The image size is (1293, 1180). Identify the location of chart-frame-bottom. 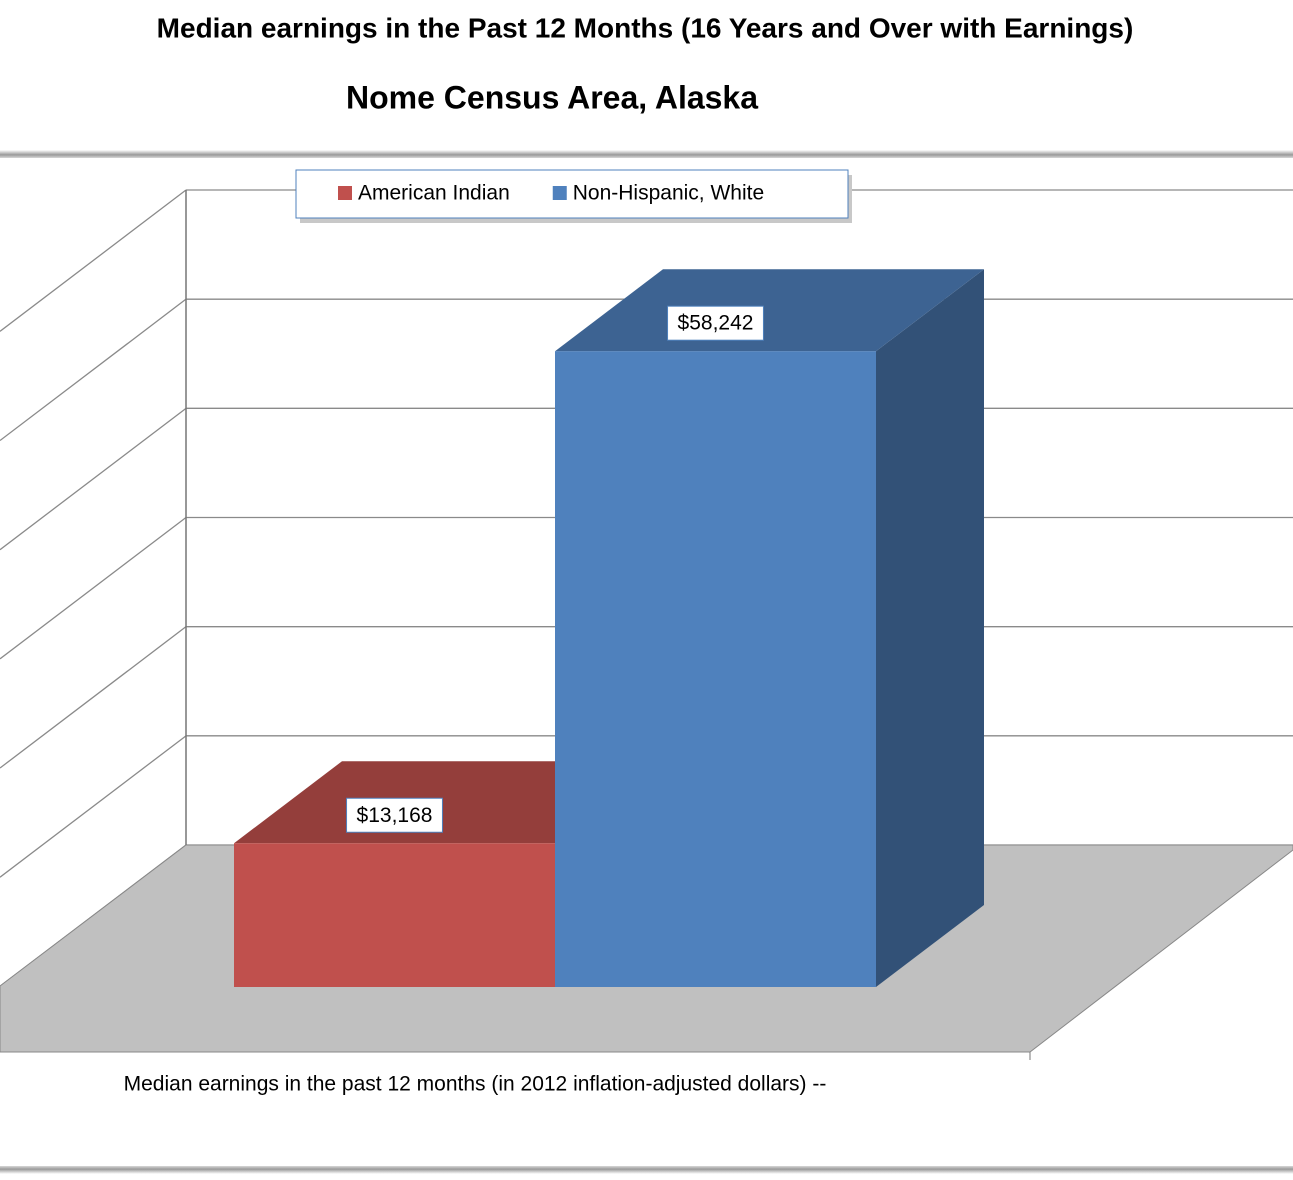
(646, 1170).